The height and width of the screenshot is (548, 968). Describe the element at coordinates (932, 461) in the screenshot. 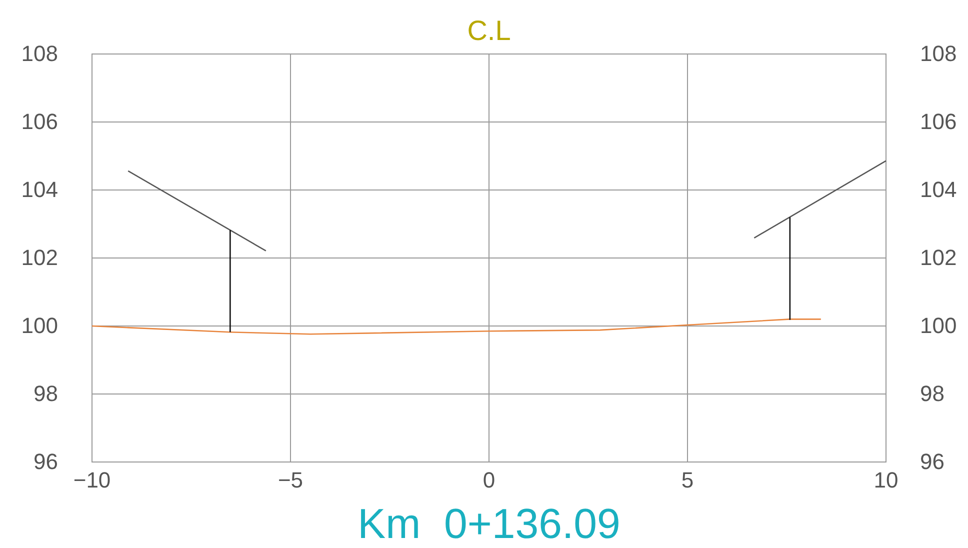

I see `y2-tick-label: 96` at that location.